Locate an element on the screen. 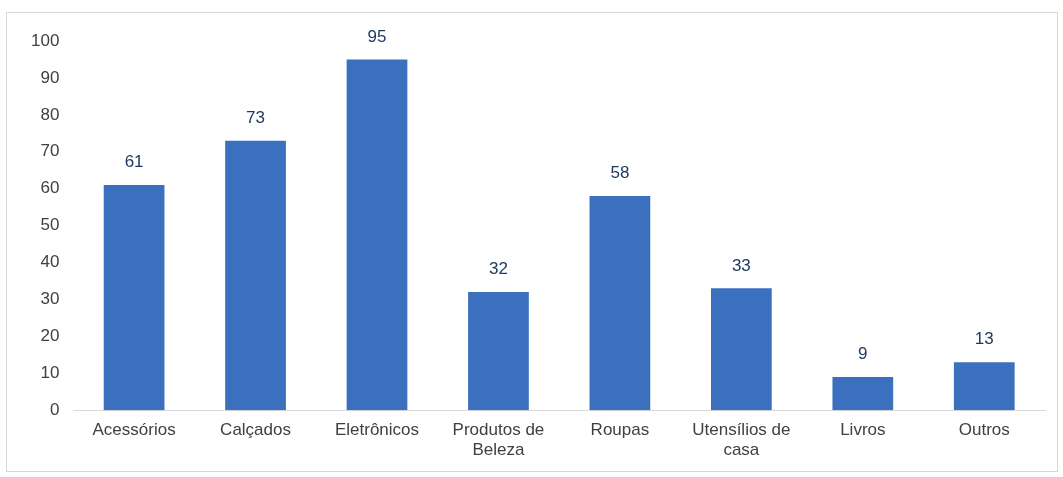 This screenshot has width=1063, height=477. y-tick-label: 40 is located at coordinates (50, 262).